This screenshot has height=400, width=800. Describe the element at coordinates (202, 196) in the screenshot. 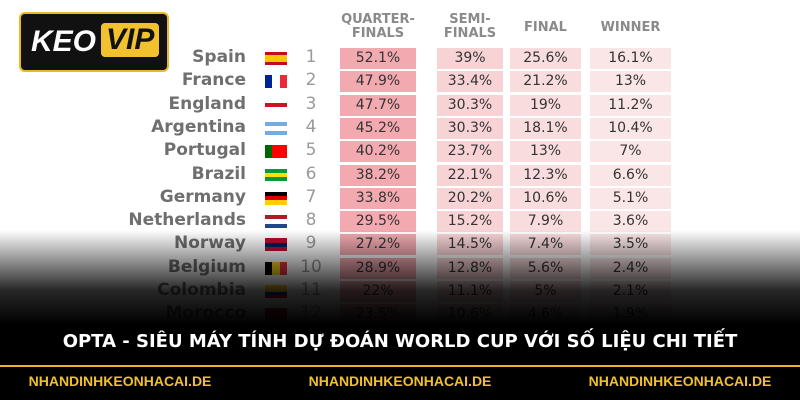

I see `country-name: Germany` at that location.